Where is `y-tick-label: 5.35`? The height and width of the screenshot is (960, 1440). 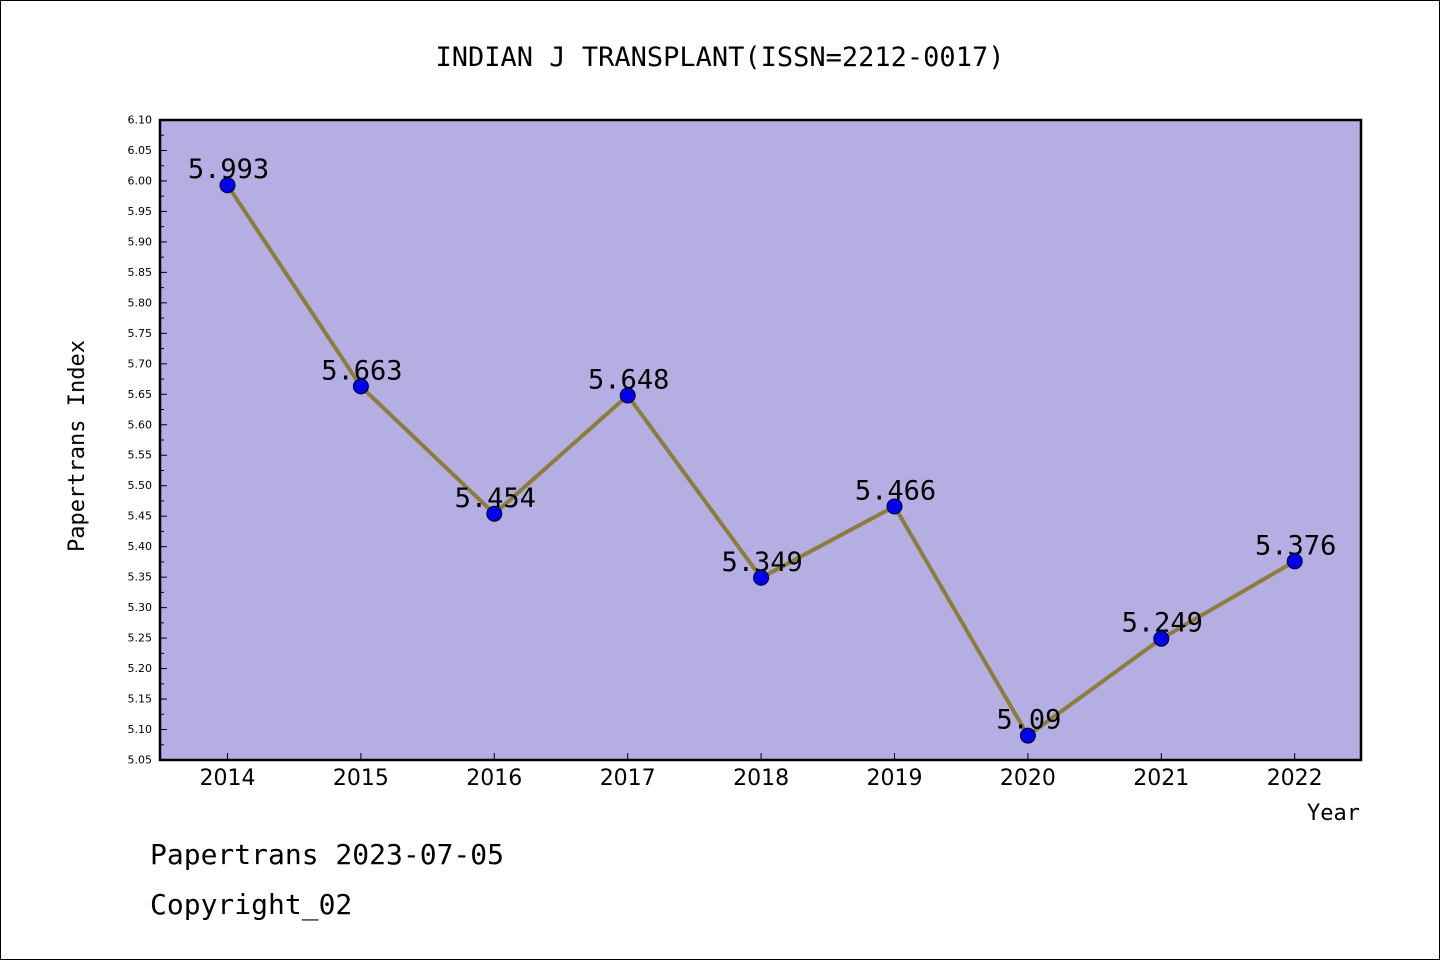
y-tick-label: 5.35 is located at coordinates (140, 577).